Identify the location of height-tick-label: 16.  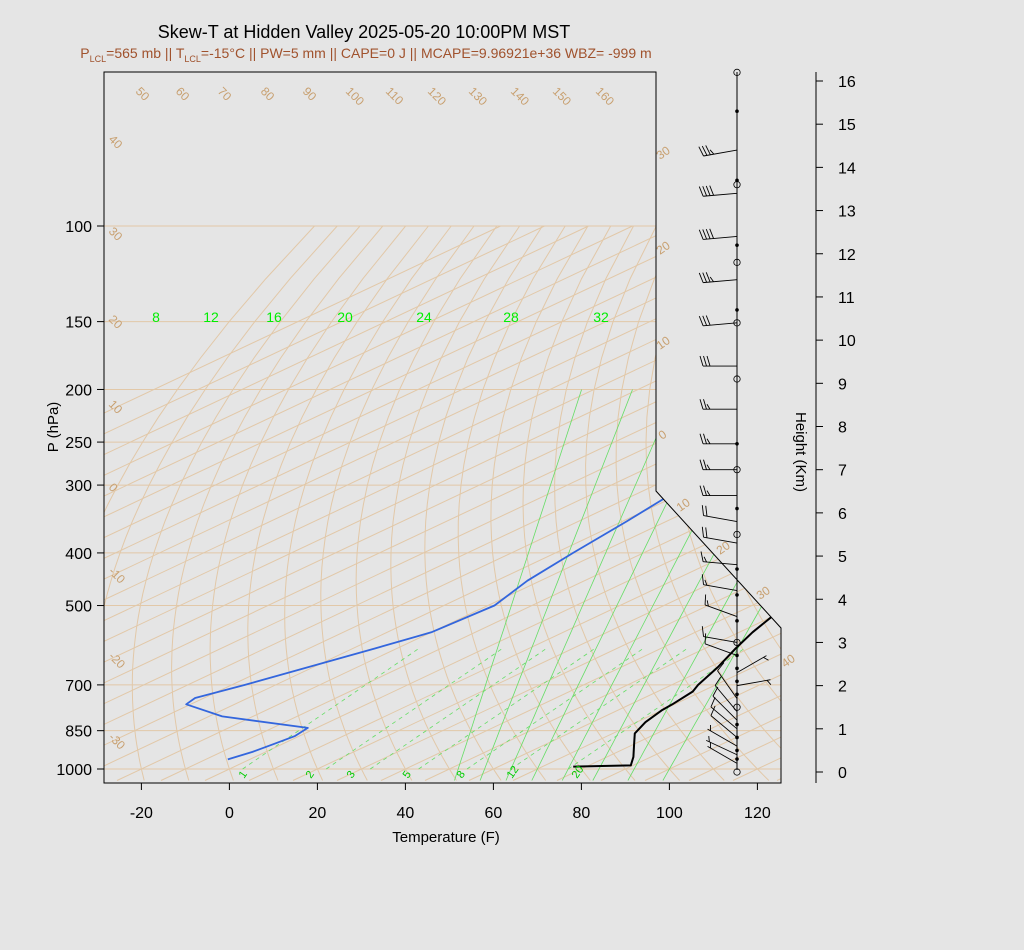
(847, 82).